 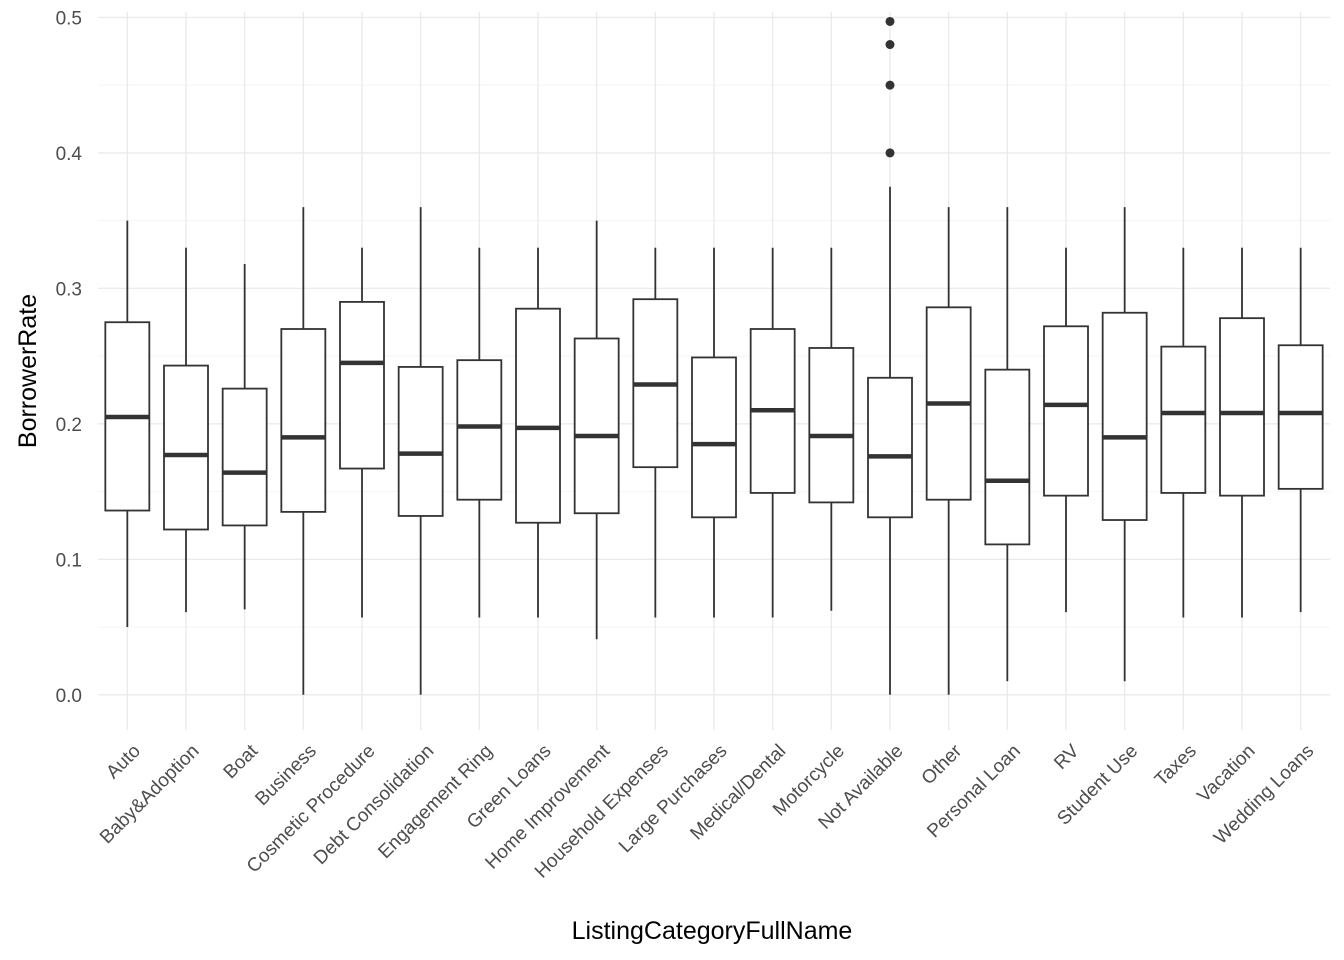 I want to click on y-tick-label: 0.1, so click(x=69, y=560).